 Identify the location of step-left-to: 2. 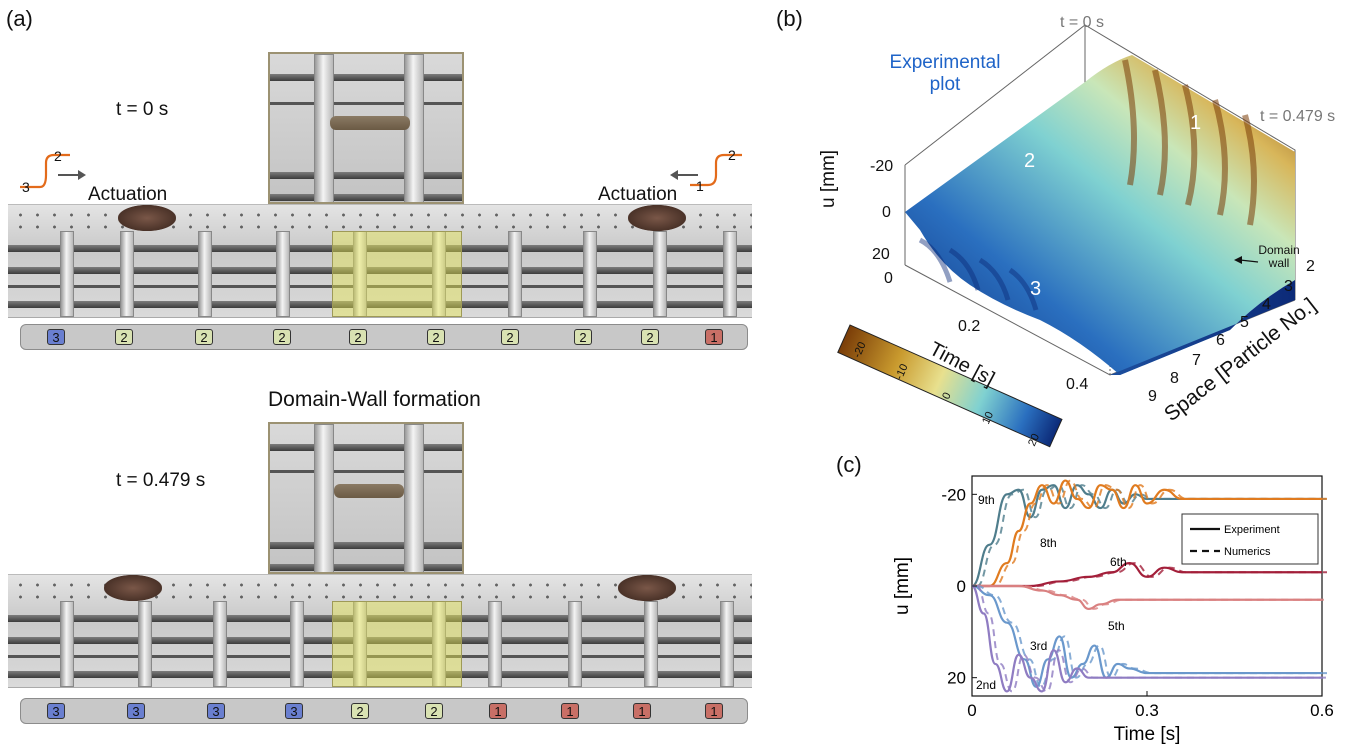
(58, 156).